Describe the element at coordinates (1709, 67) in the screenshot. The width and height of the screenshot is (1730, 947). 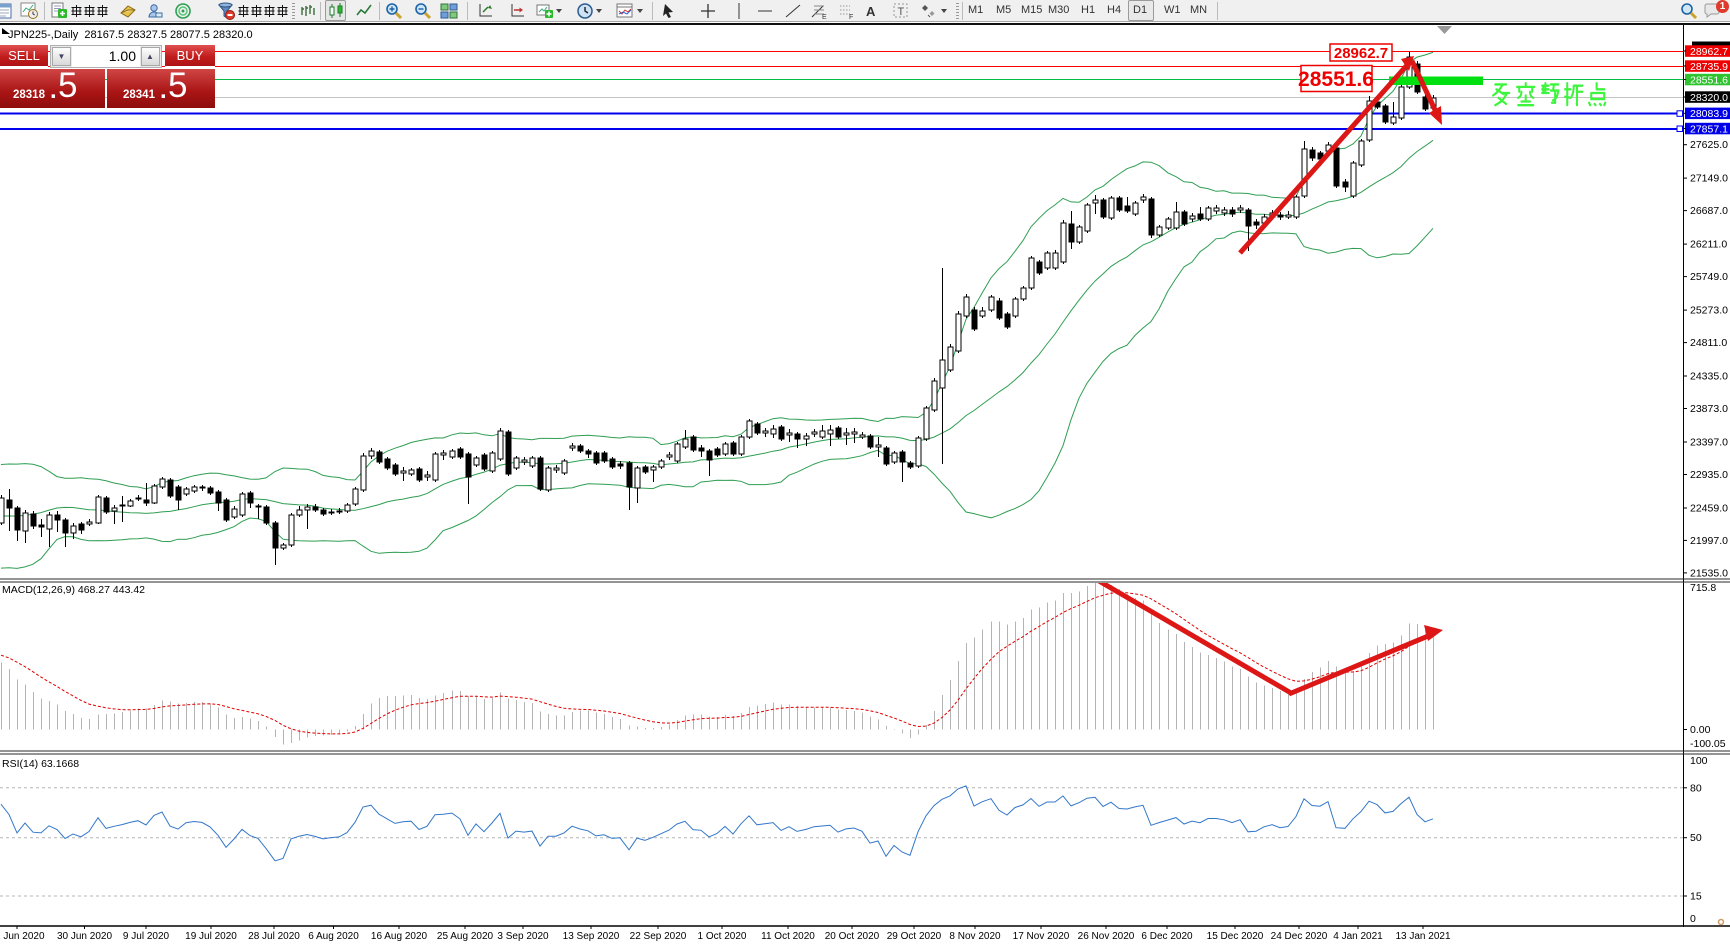
I see `svg-text: 28735.9` at that location.